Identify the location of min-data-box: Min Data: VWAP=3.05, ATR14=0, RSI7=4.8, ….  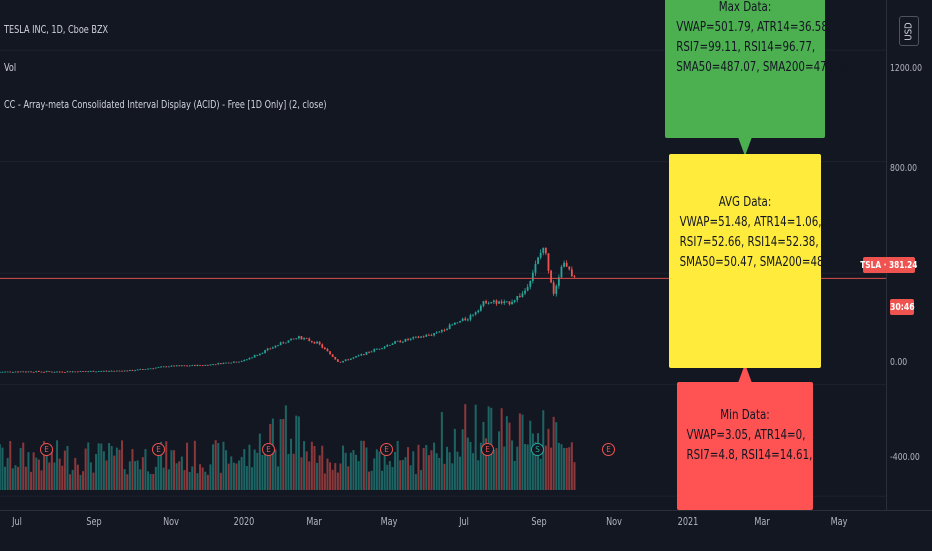
(745, 446).